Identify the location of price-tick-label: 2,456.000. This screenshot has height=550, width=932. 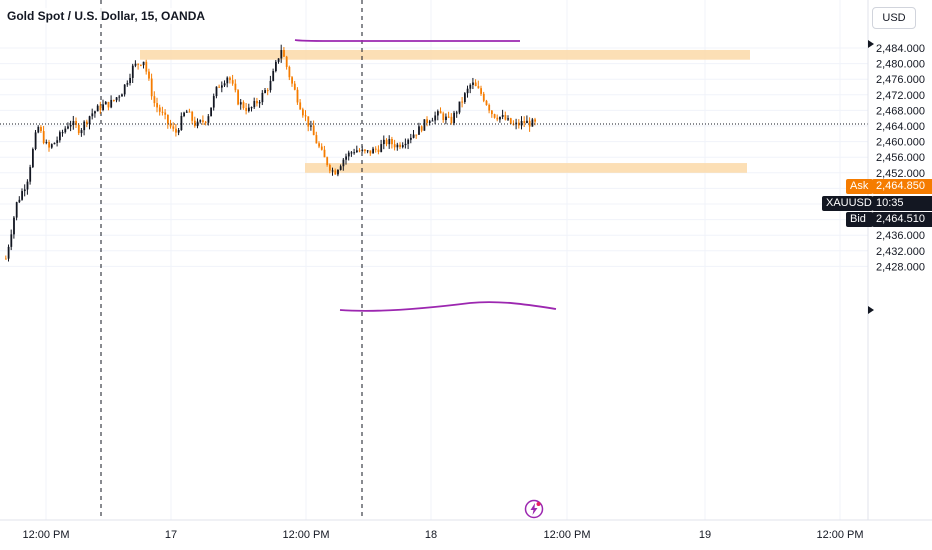
(900, 158).